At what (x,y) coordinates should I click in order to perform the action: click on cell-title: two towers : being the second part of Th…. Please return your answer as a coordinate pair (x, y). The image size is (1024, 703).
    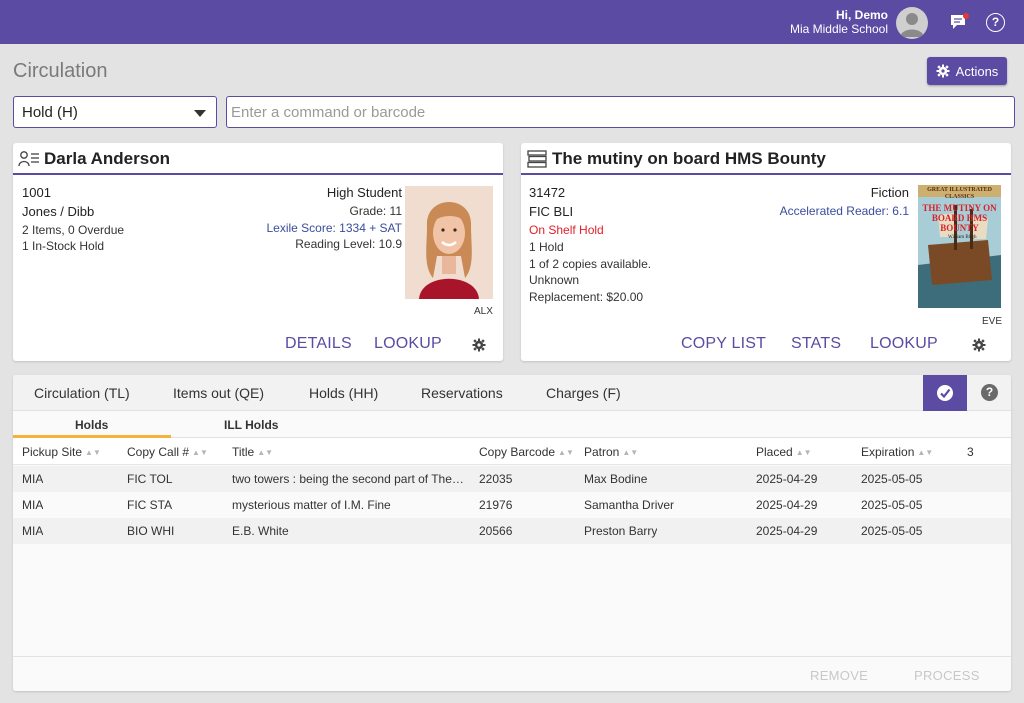
    Looking at the image, I should click on (348, 479).